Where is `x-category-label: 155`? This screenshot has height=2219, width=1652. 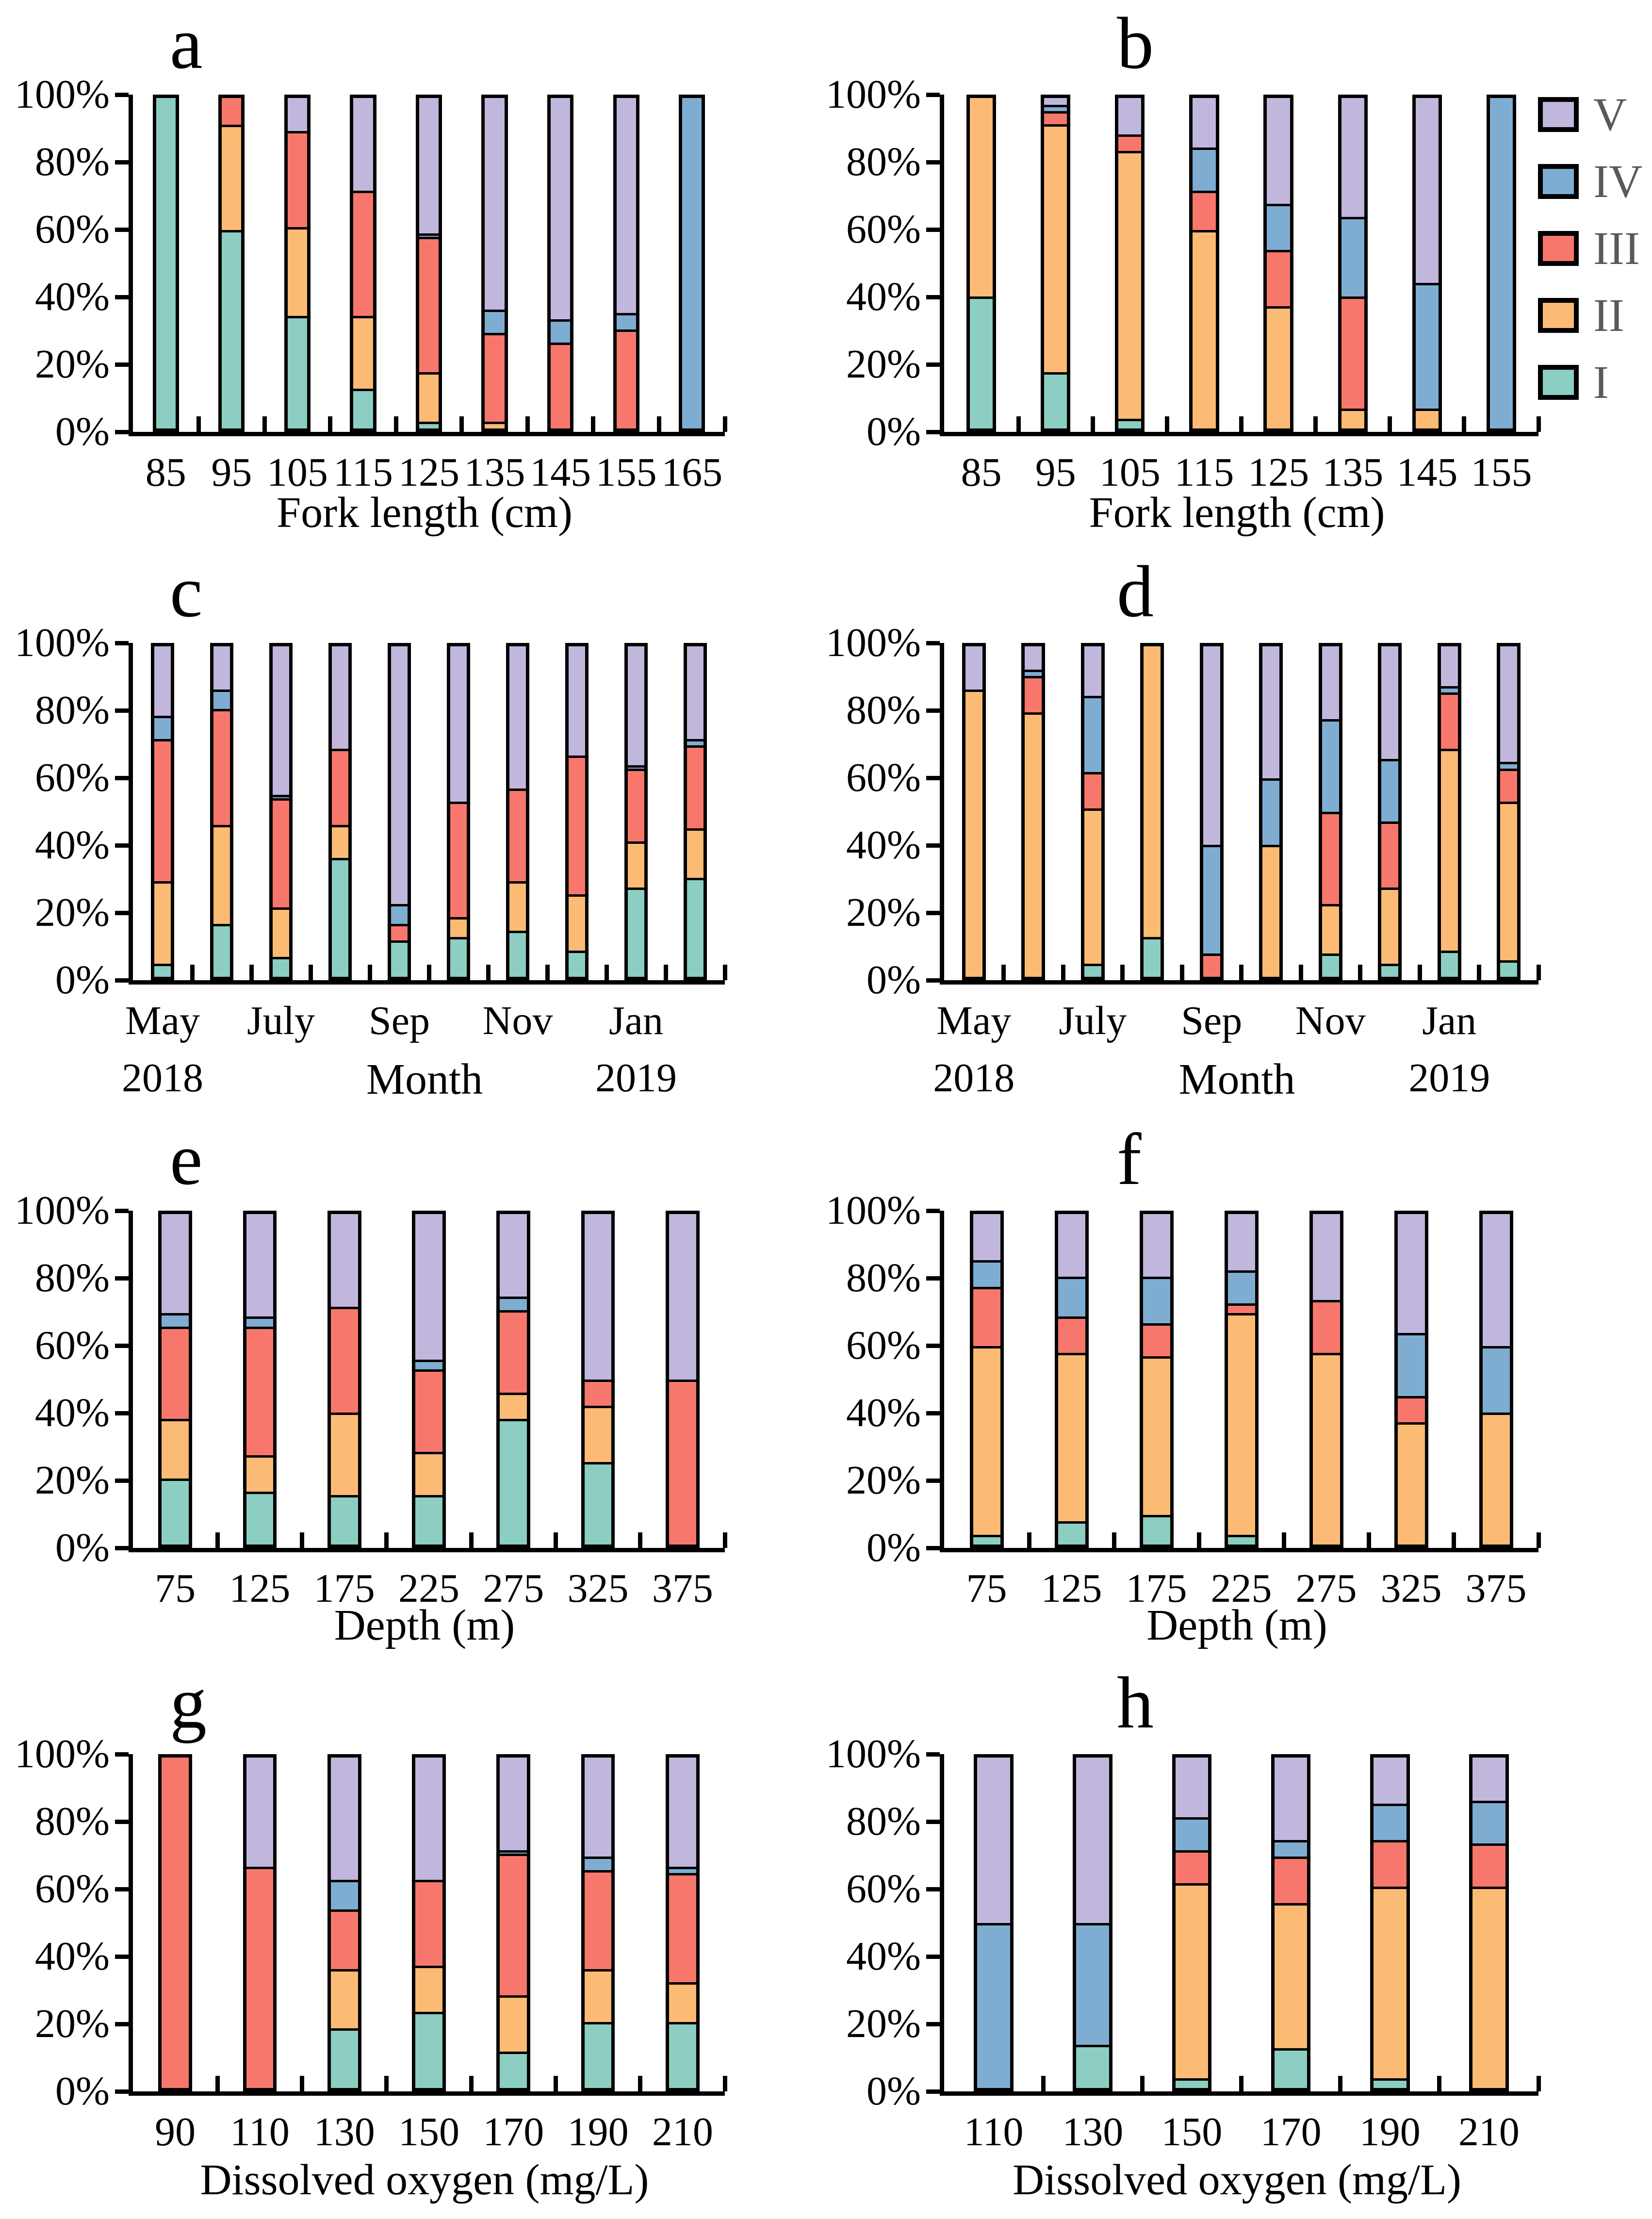
x-category-label: 155 is located at coordinates (1501, 472).